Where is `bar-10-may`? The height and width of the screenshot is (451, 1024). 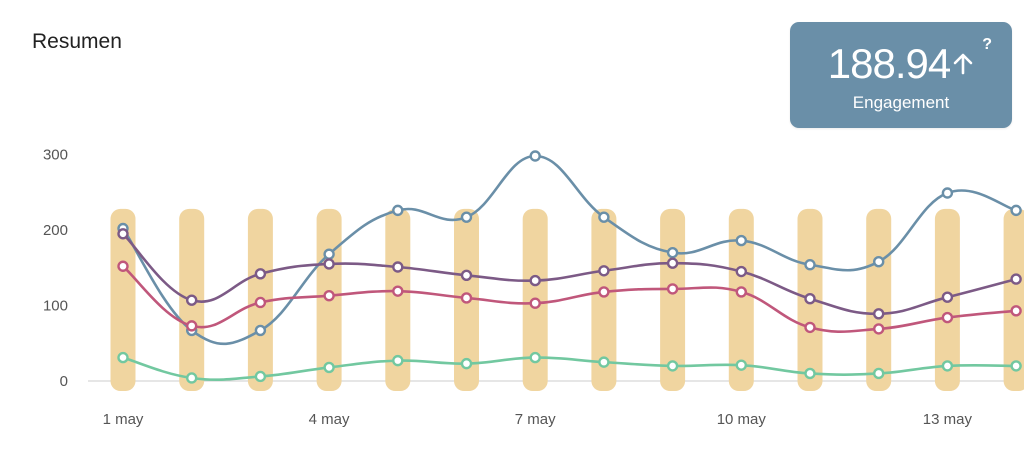 bar-10-may is located at coordinates (741, 299).